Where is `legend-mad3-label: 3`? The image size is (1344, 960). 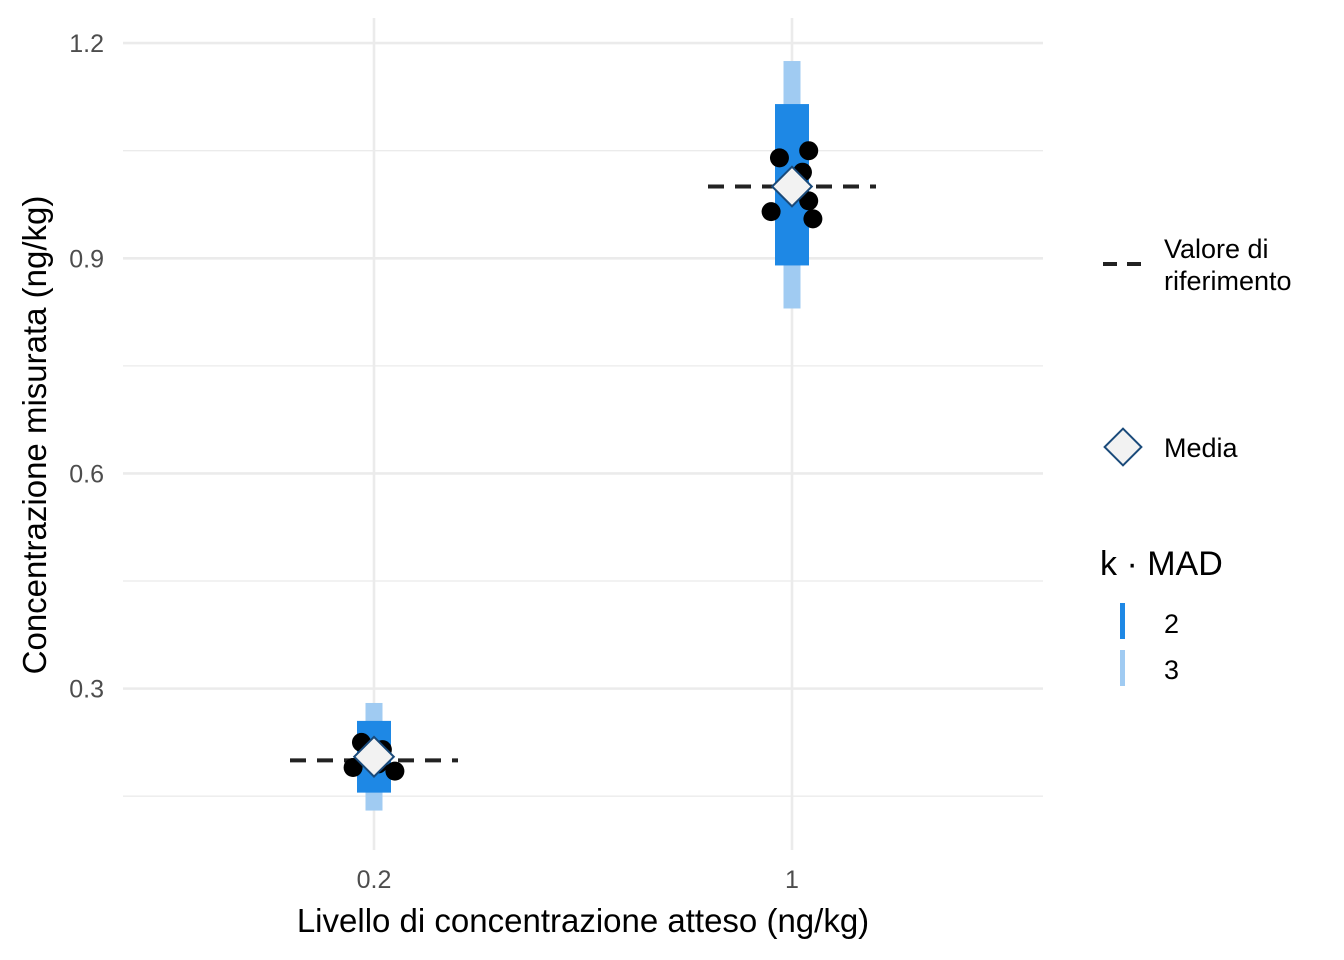 legend-mad3-label: 3 is located at coordinates (1171, 670).